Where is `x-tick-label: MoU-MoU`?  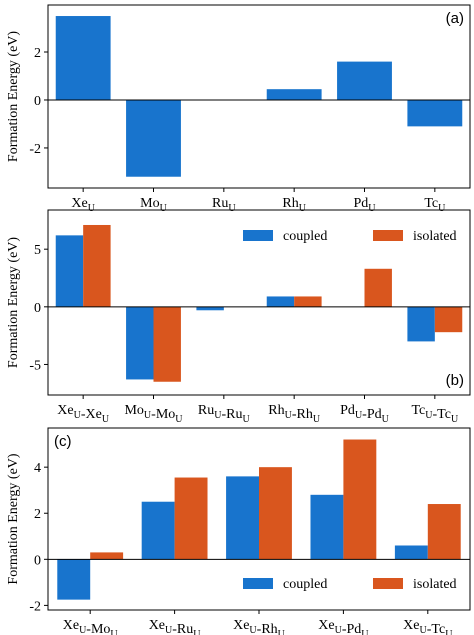 x-tick-label: MoU-MoU is located at coordinates (153, 414).